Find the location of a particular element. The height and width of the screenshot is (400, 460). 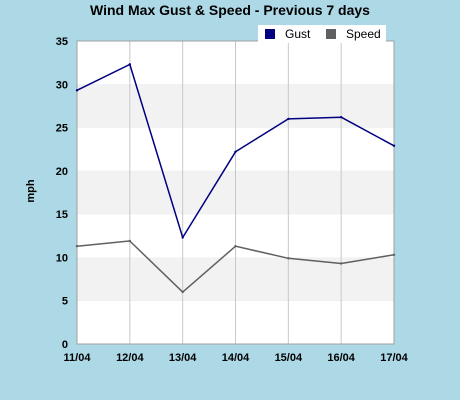

x-tick-label: 13/04 is located at coordinates (183, 358).